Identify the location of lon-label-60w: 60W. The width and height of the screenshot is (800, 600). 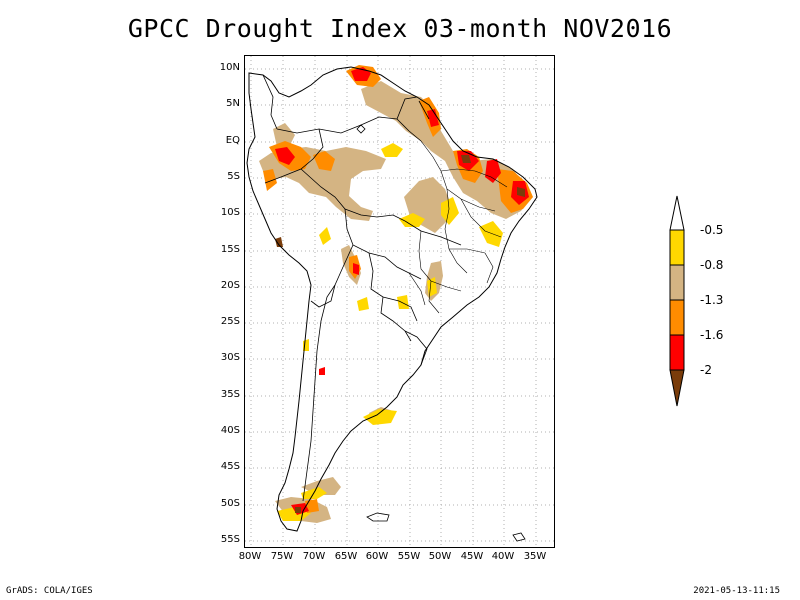
(377, 556).